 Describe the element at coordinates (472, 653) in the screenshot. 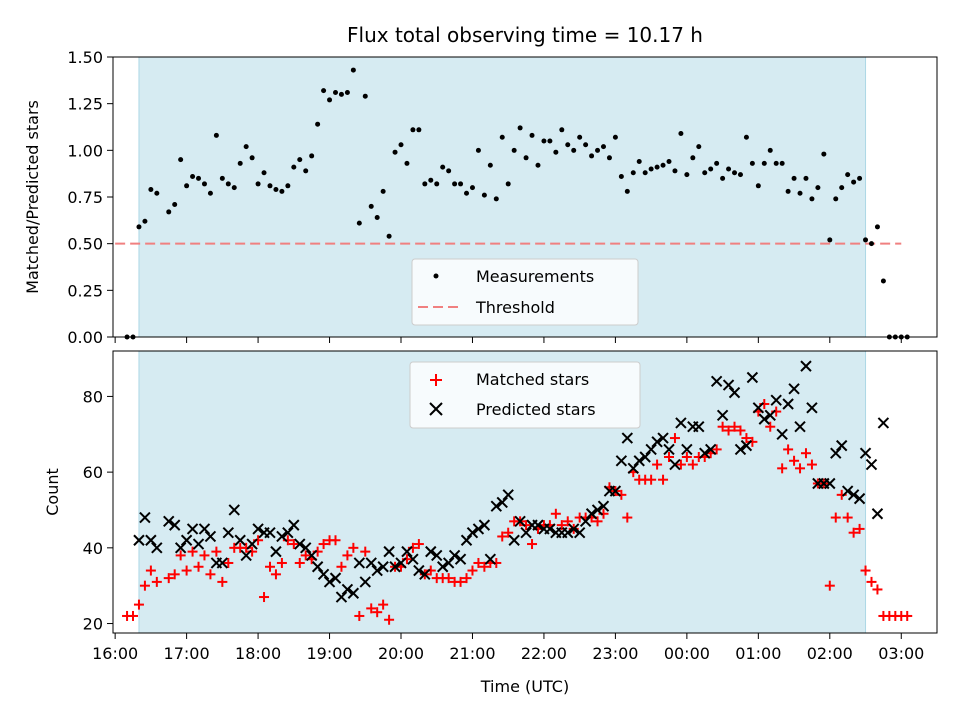

I see `x-tick-label: 21:00` at that location.